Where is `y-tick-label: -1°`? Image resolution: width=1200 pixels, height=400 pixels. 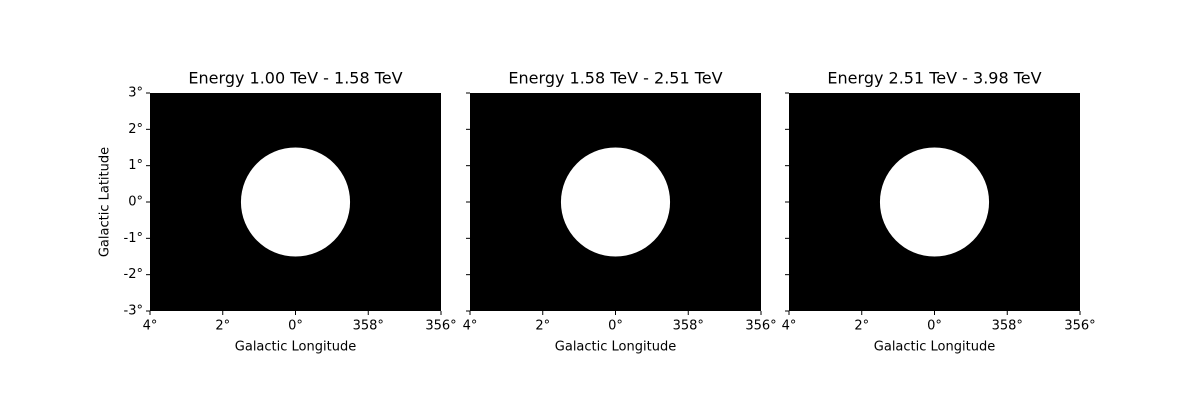
y-tick-label: -1° is located at coordinates (133, 238).